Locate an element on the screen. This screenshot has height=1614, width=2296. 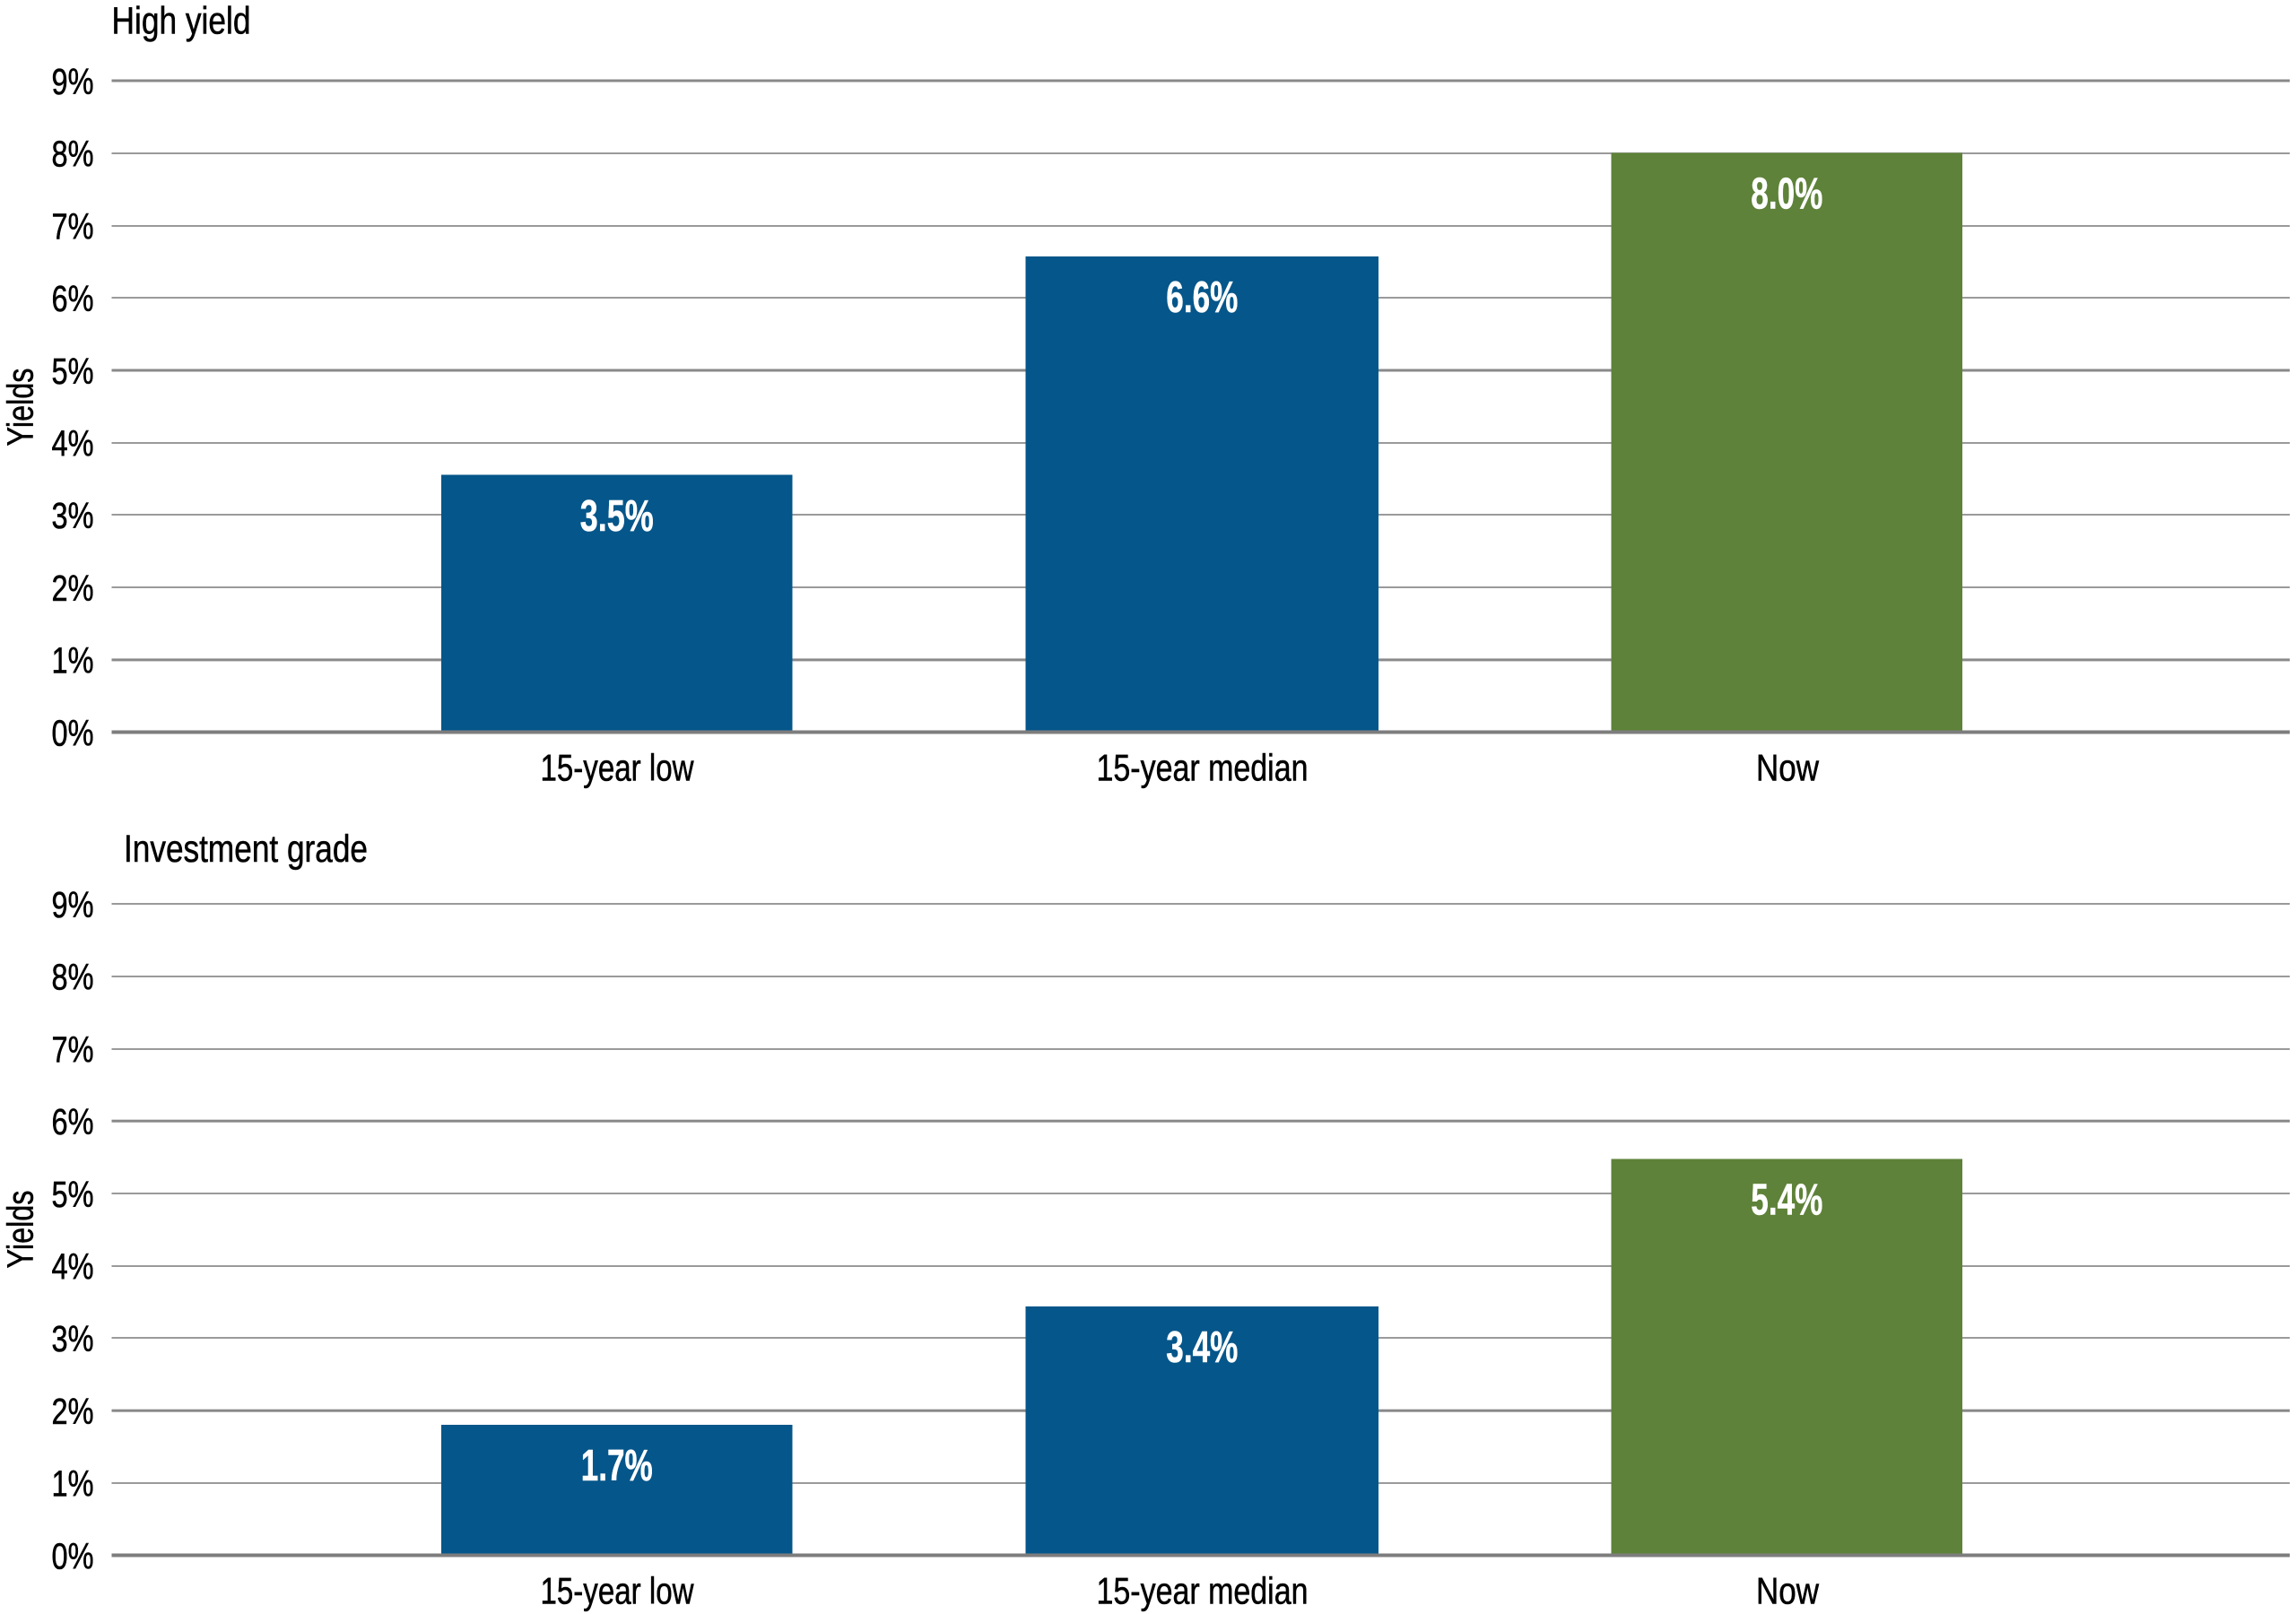
svg-text: 3.5% is located at coordinates (617, 516).